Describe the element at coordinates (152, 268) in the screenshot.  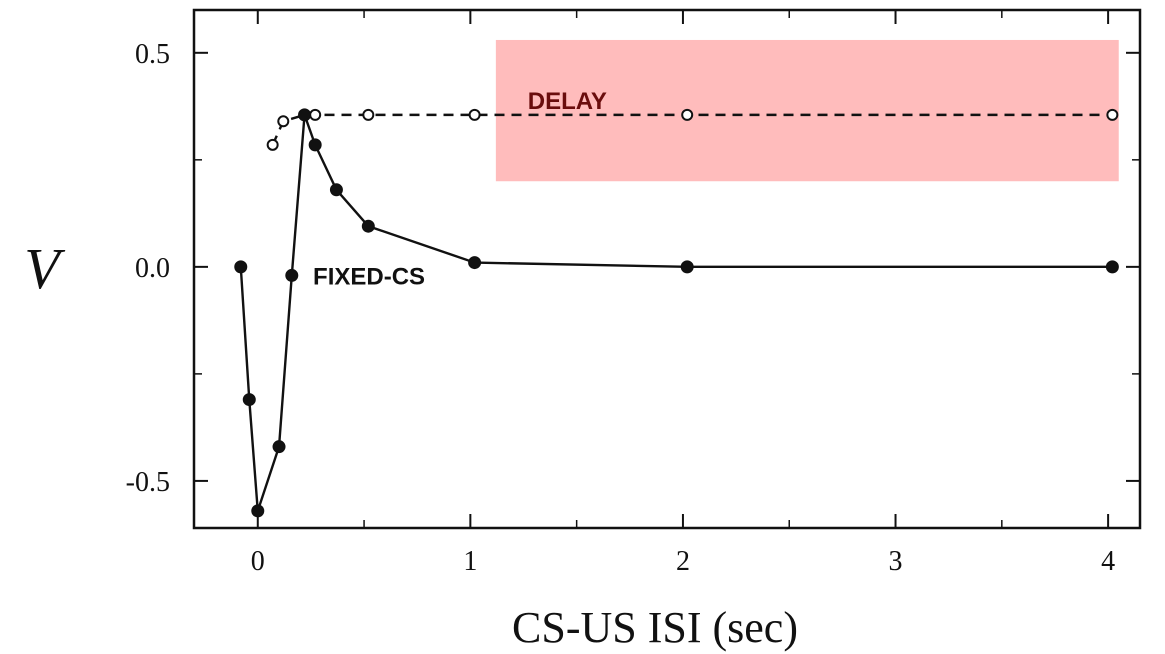
I see `y-tick-label: 0.0` at that location.